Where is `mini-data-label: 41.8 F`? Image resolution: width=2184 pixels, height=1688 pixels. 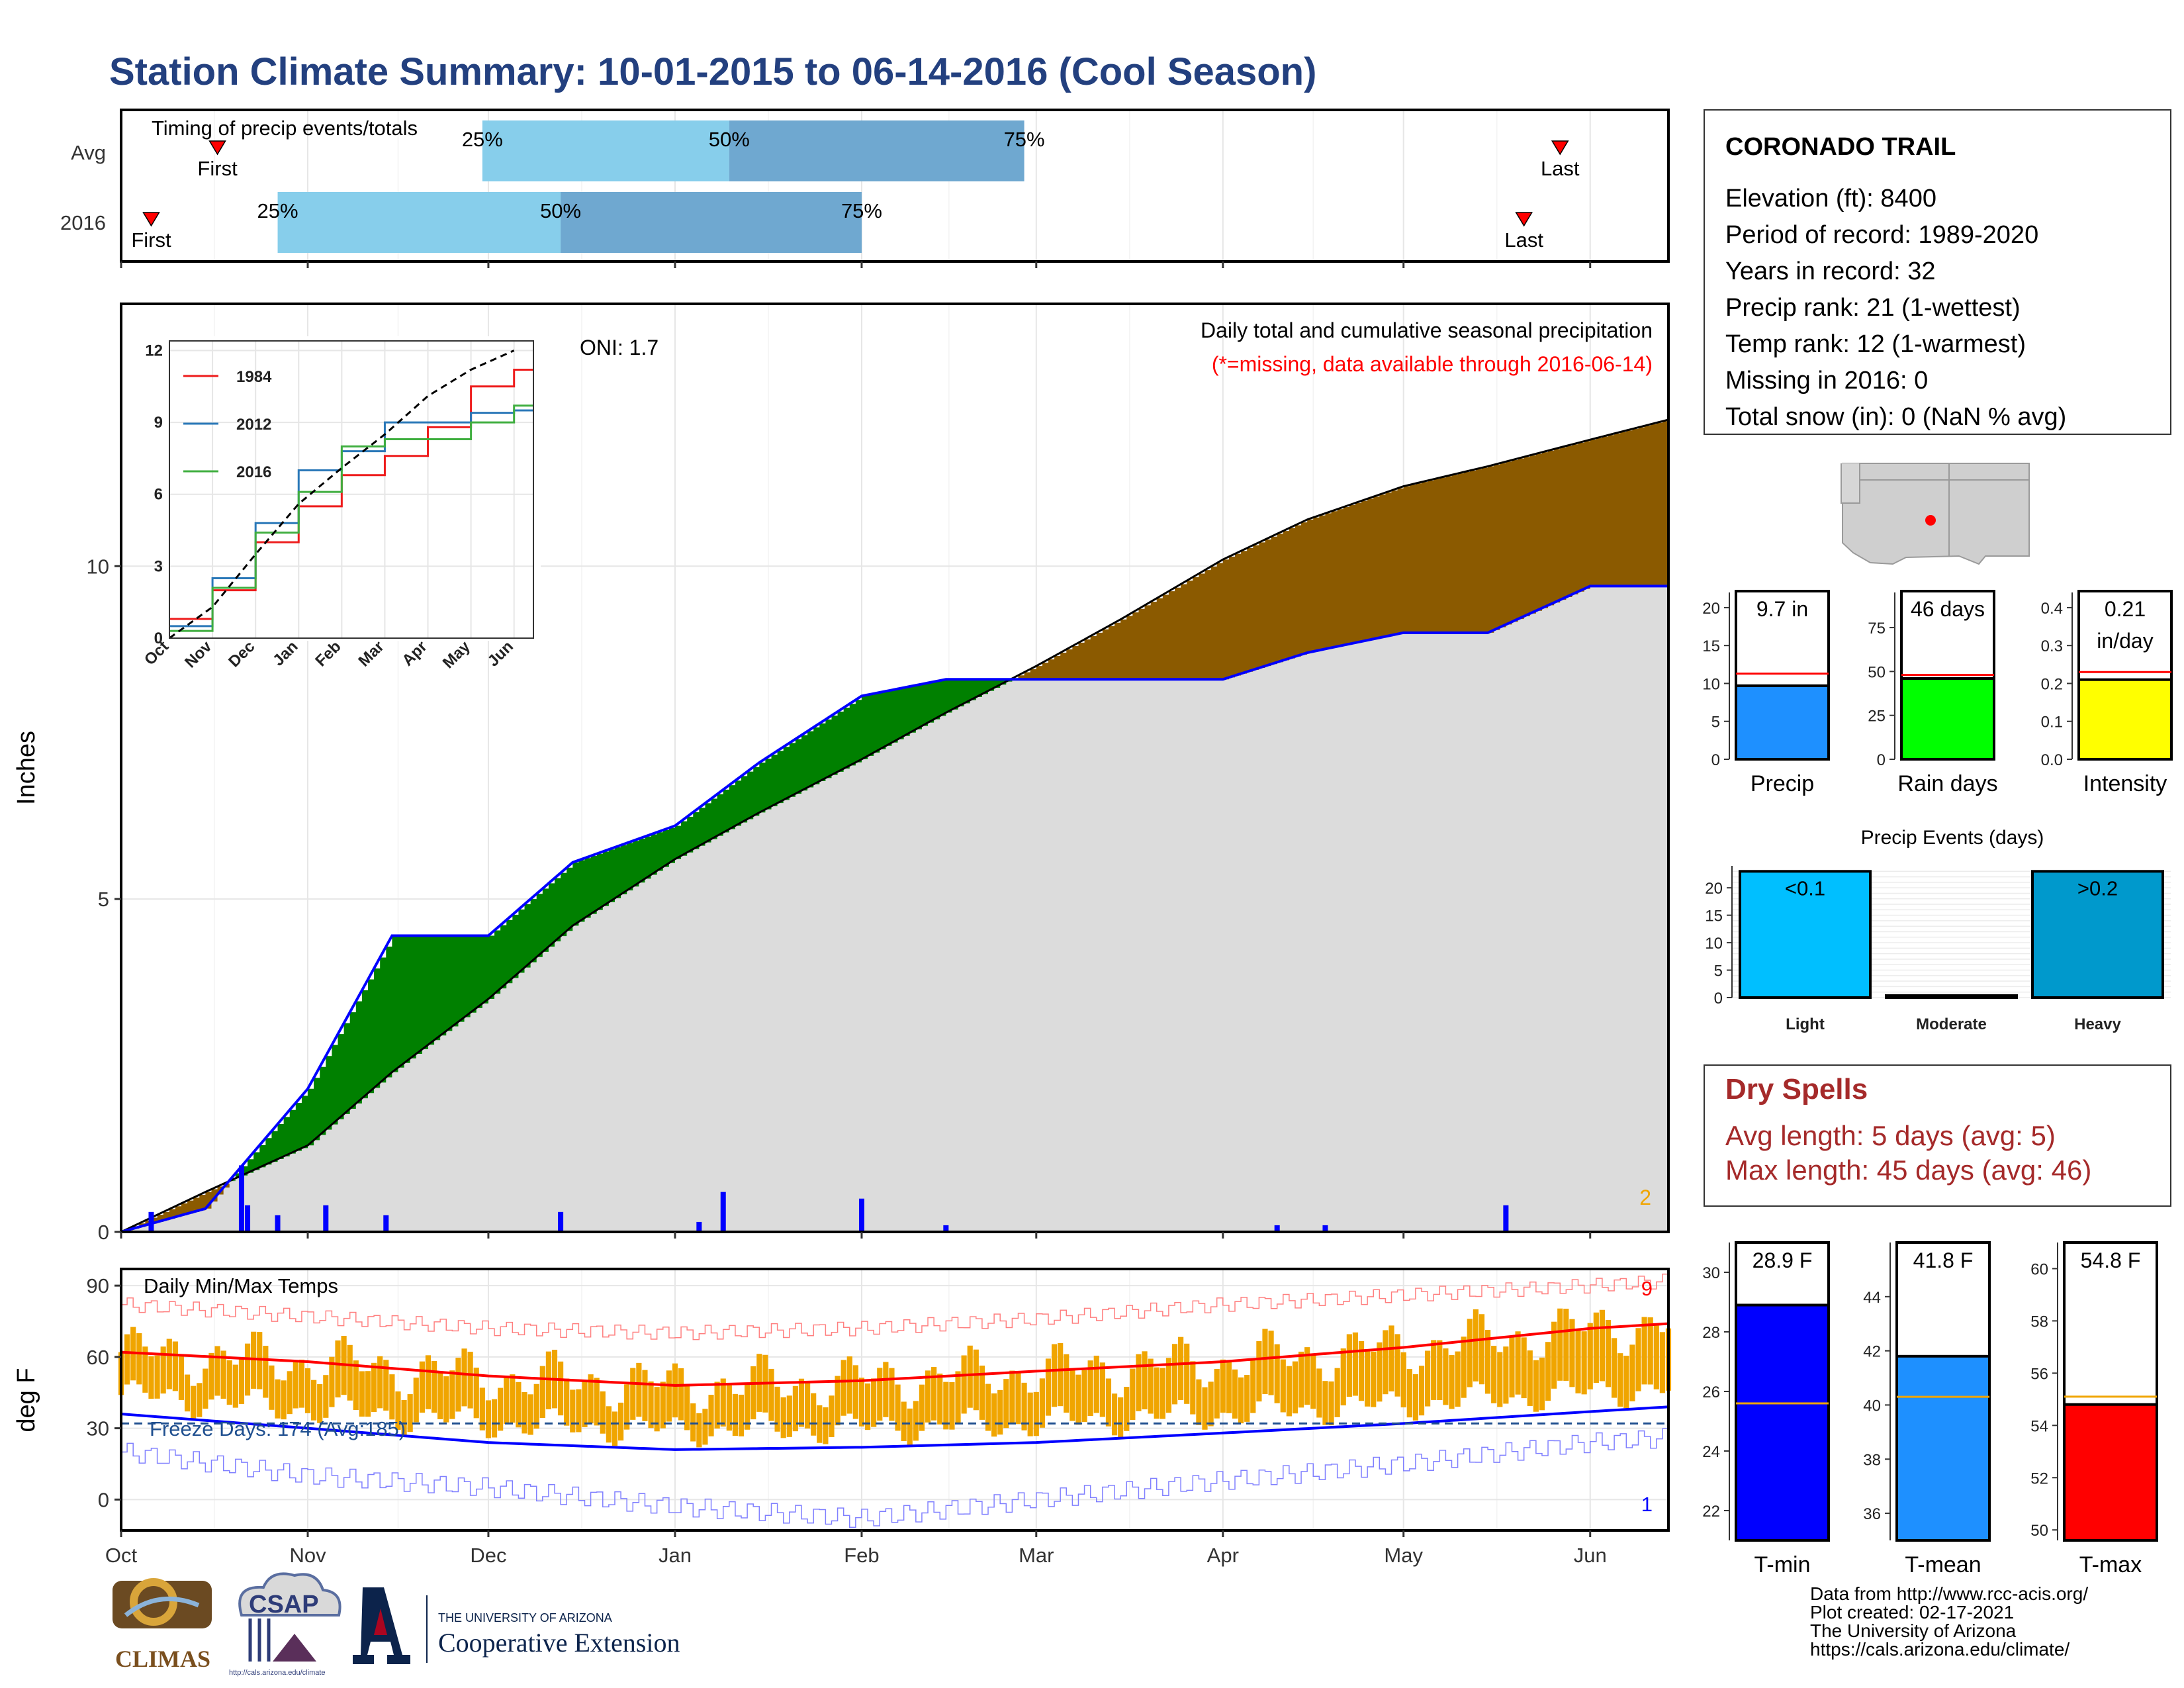 mini-data-label: 41.8 F is located at coordinates (1943, 1260).